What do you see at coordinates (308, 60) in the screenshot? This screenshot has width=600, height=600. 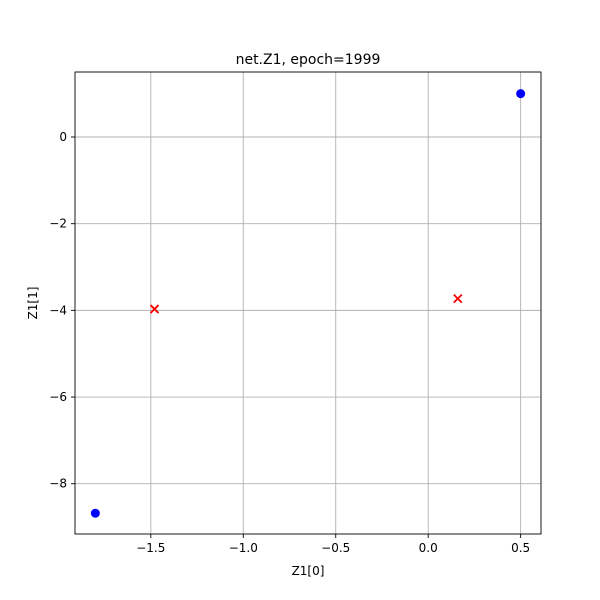 I see `chart-title: net.Z1, epoch=1999` at bounding box center [308, 60].